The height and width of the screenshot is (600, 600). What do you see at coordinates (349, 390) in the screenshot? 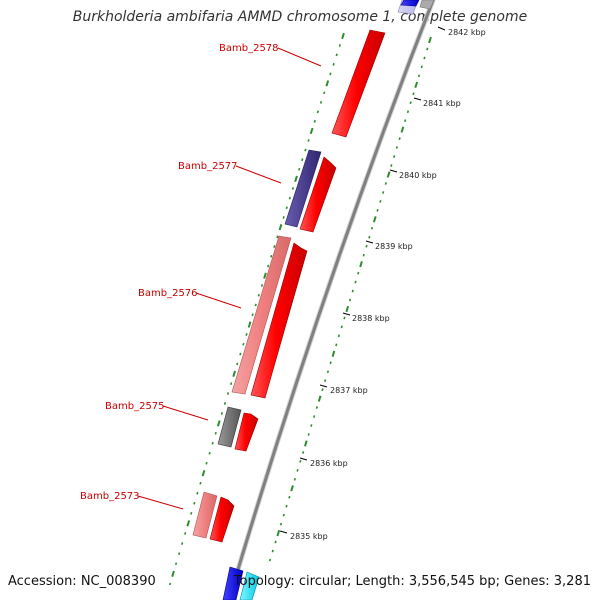
I see `tick-label: 2837 kbp` at bounding box center [349, 390].